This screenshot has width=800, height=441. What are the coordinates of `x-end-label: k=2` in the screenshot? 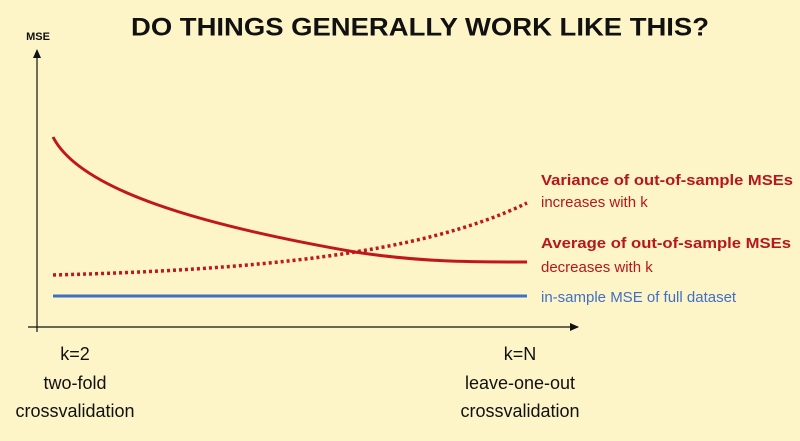 It's located at (75, 354).